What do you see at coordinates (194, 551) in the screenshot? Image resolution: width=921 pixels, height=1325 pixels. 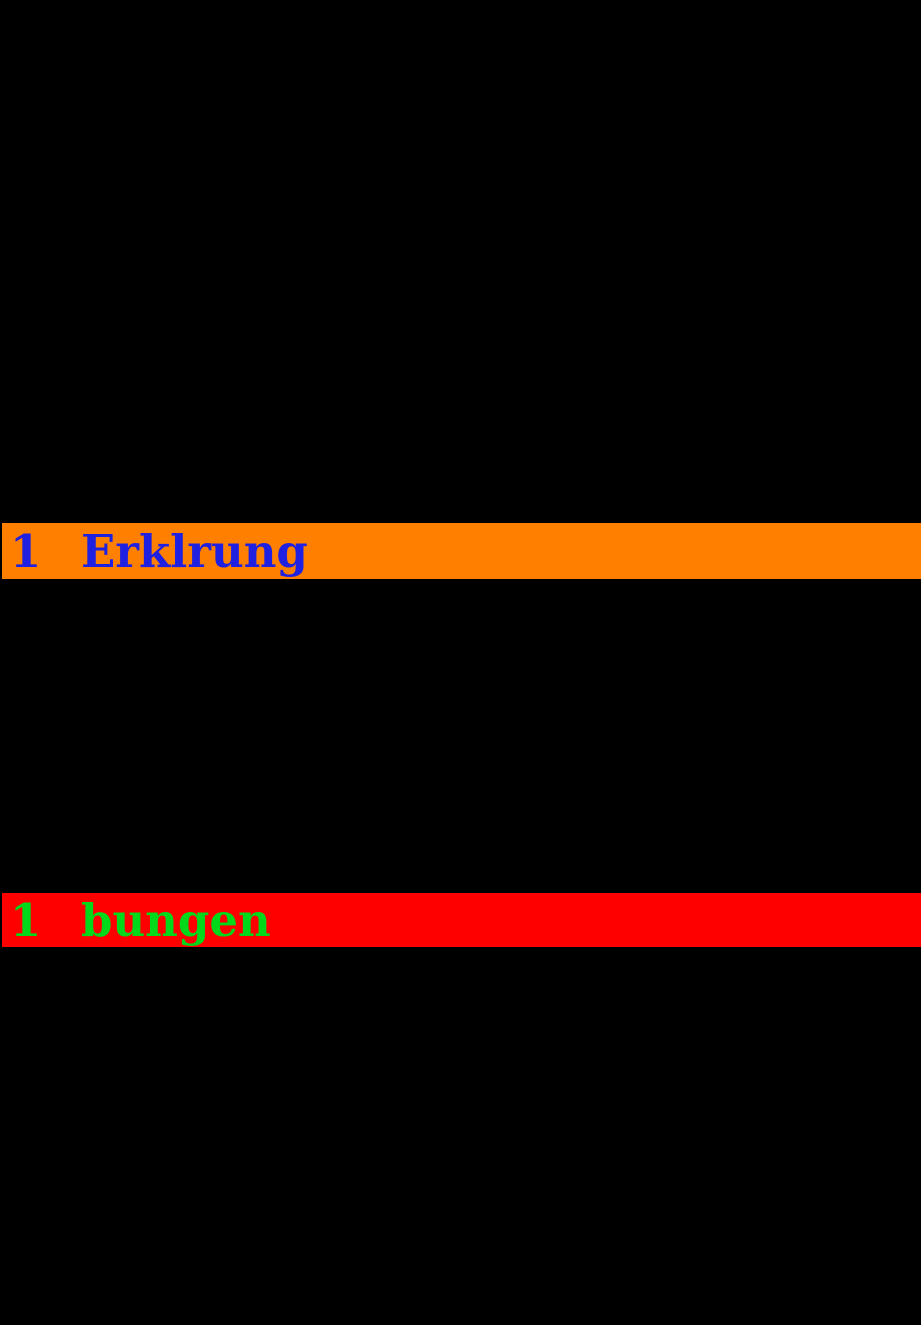 I see `section-title: Erklrung` at bounding box center [194, 551].